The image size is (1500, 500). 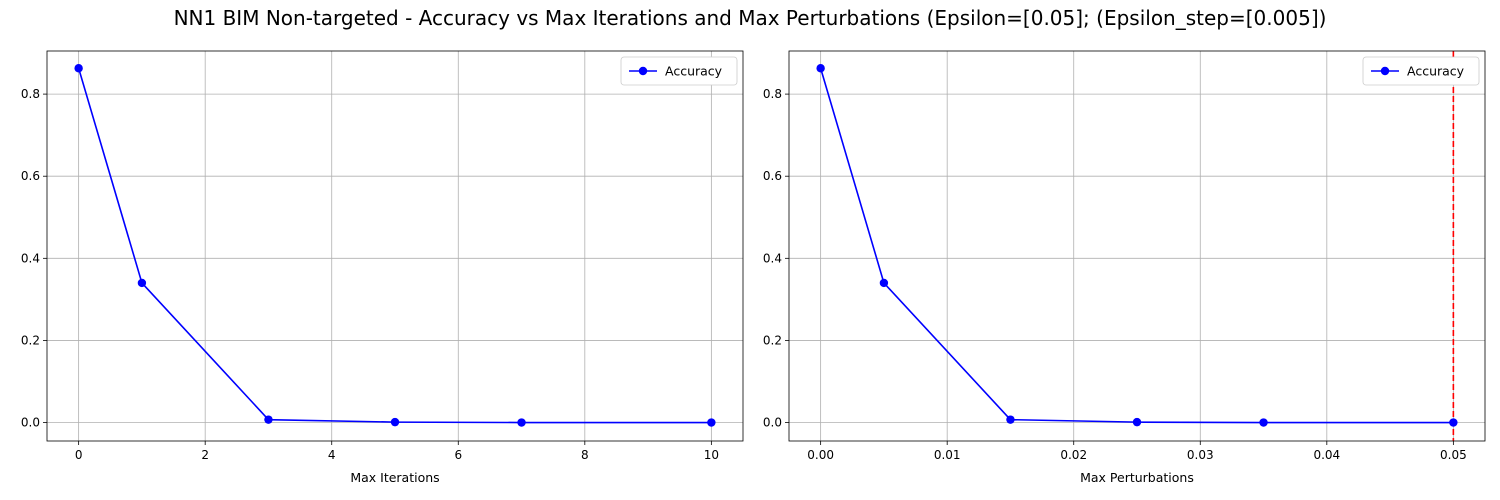 I want to click on x-tick-label: 0.05, so click(x=1453, y=455).